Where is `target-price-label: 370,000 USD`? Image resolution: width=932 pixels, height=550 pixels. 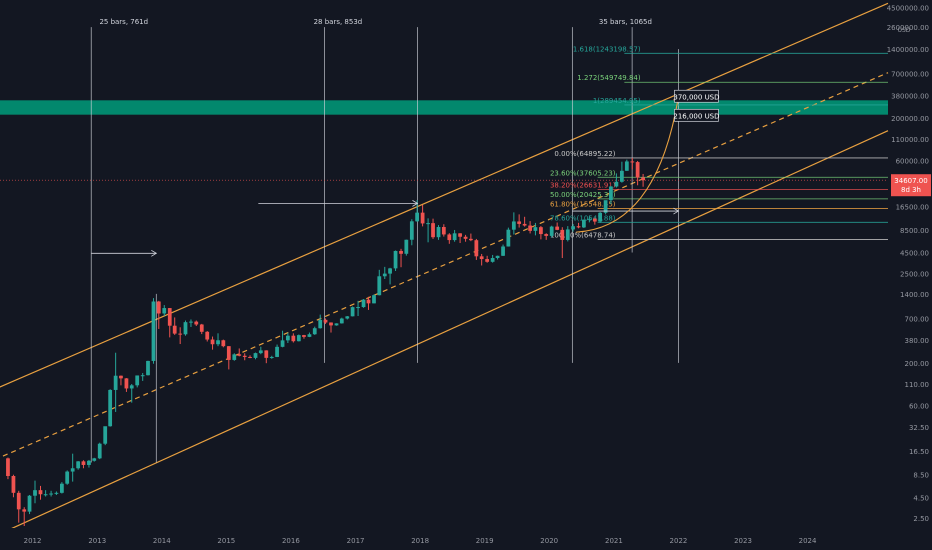
target-price-label: 370,000 USD is located at coordinates (696, 96).